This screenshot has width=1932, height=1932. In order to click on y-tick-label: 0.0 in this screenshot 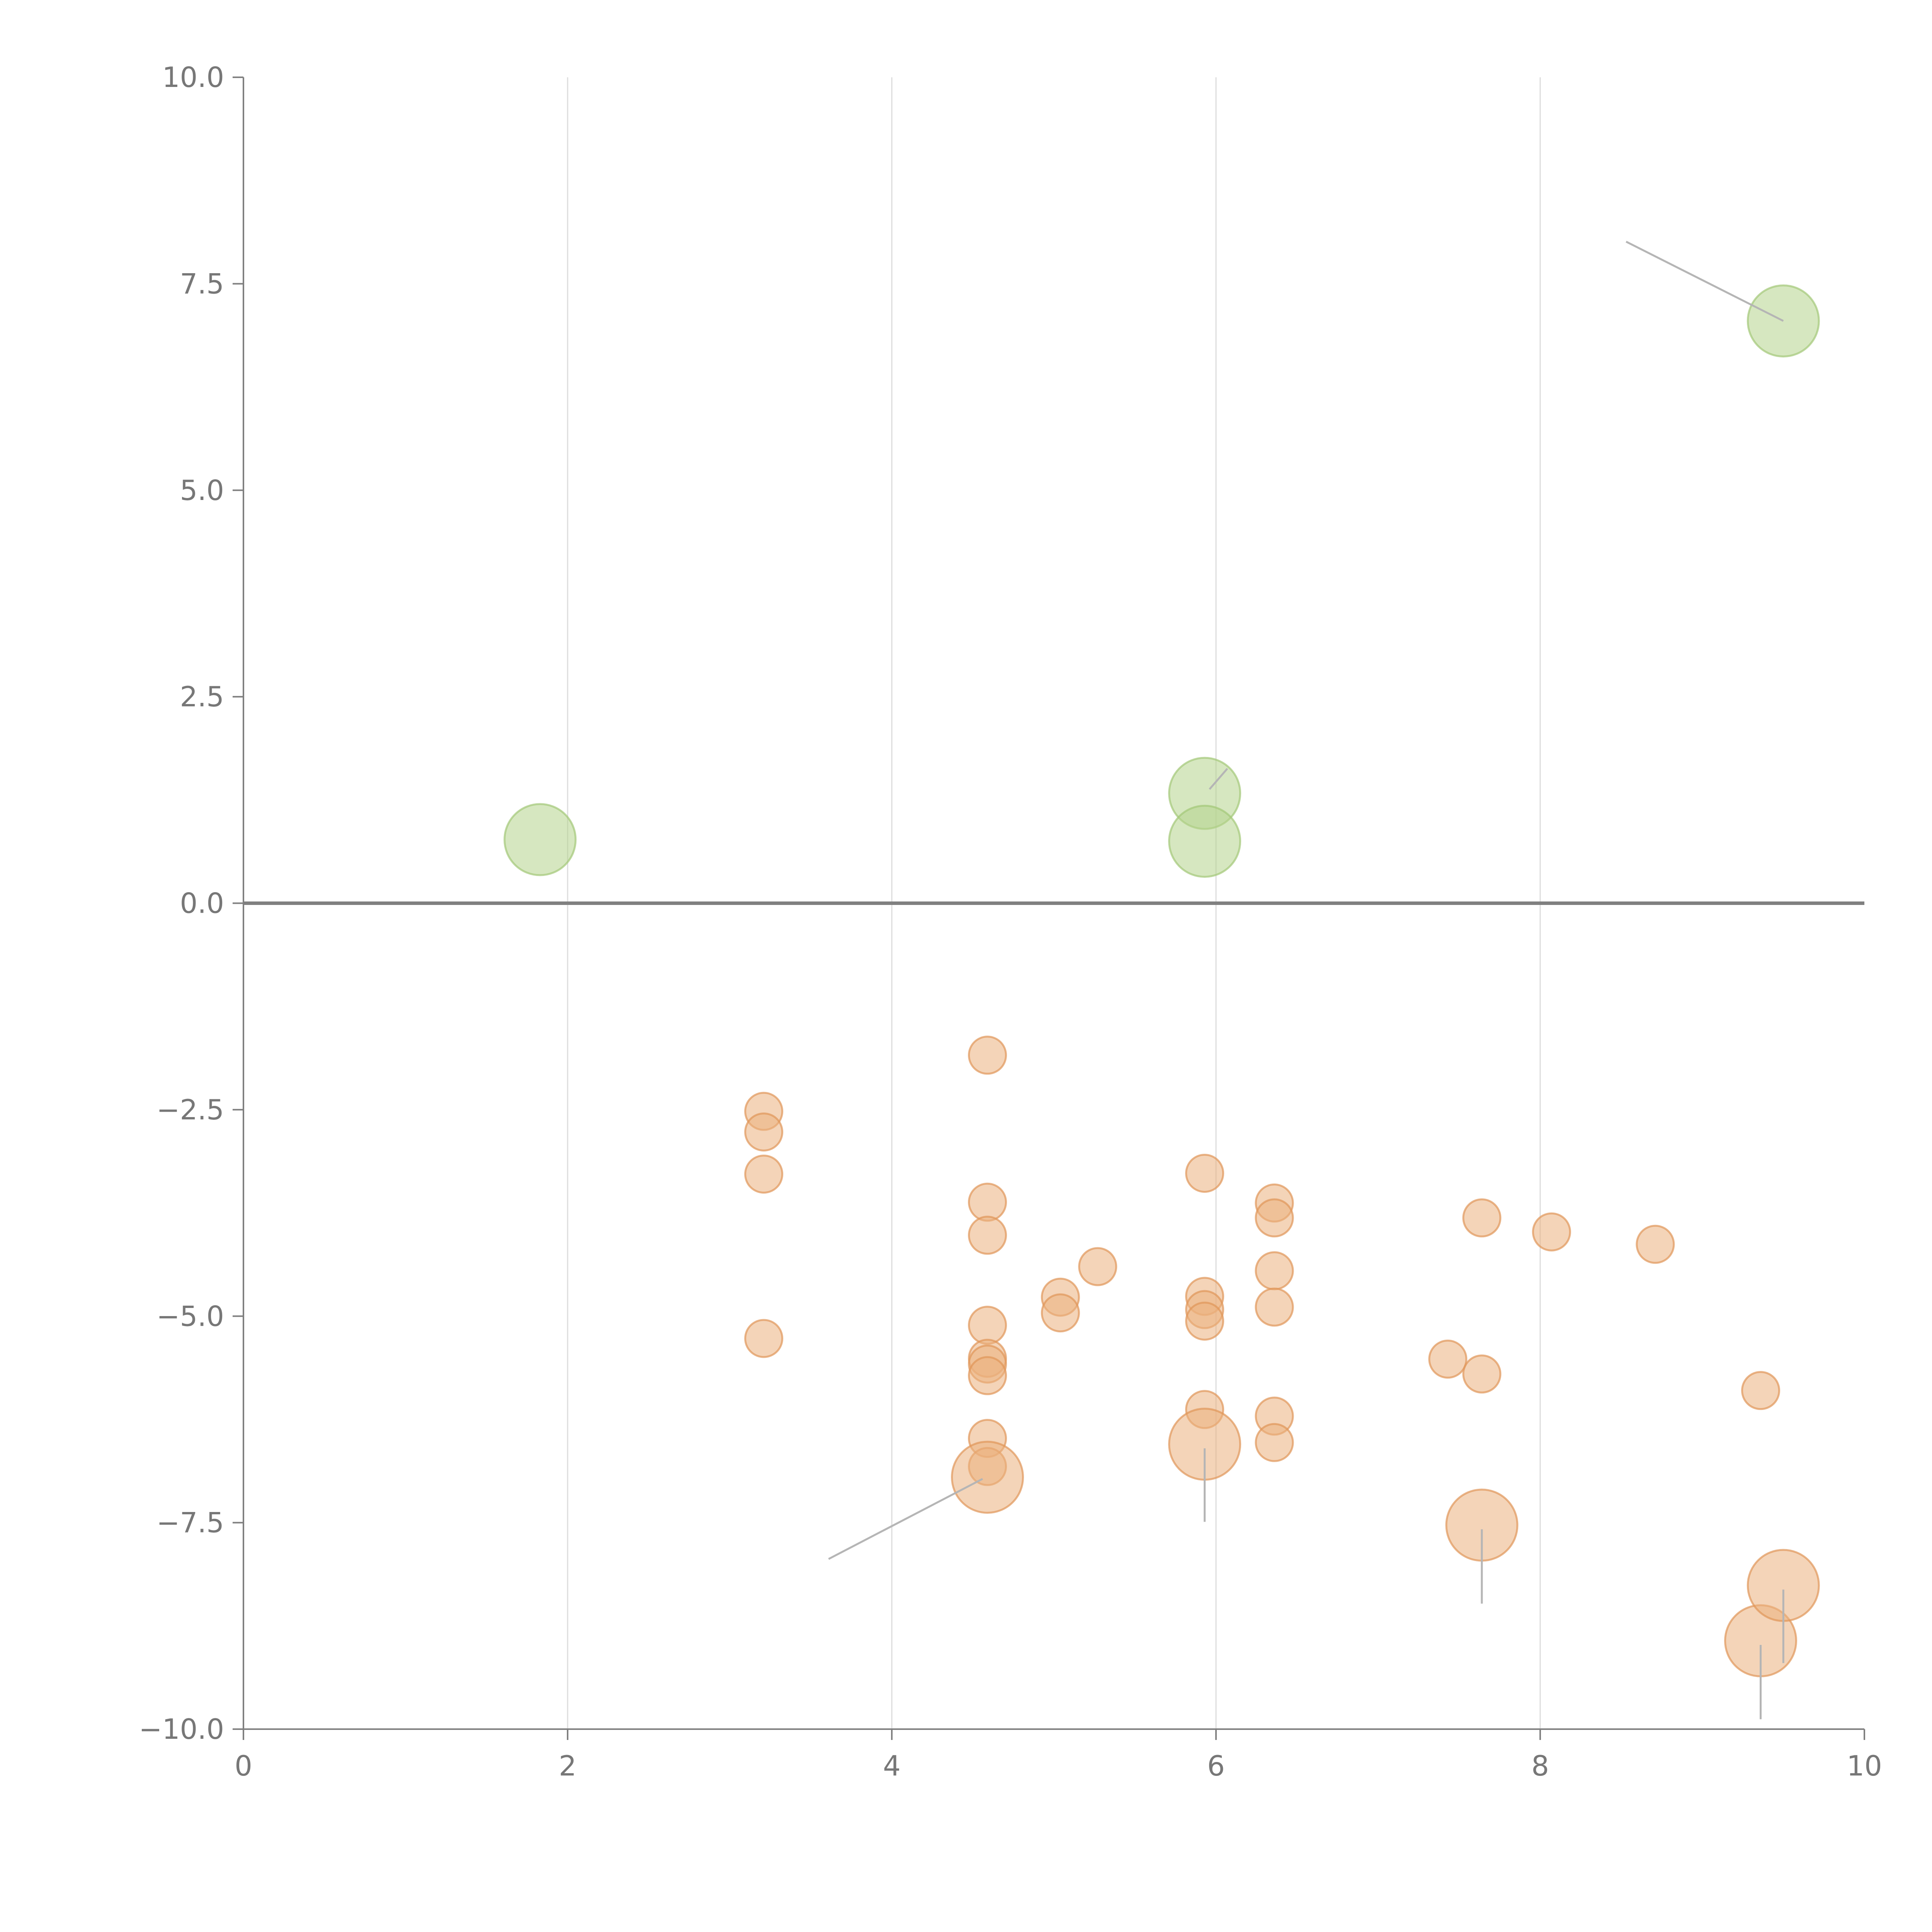, I will do `click(202, 904)`.